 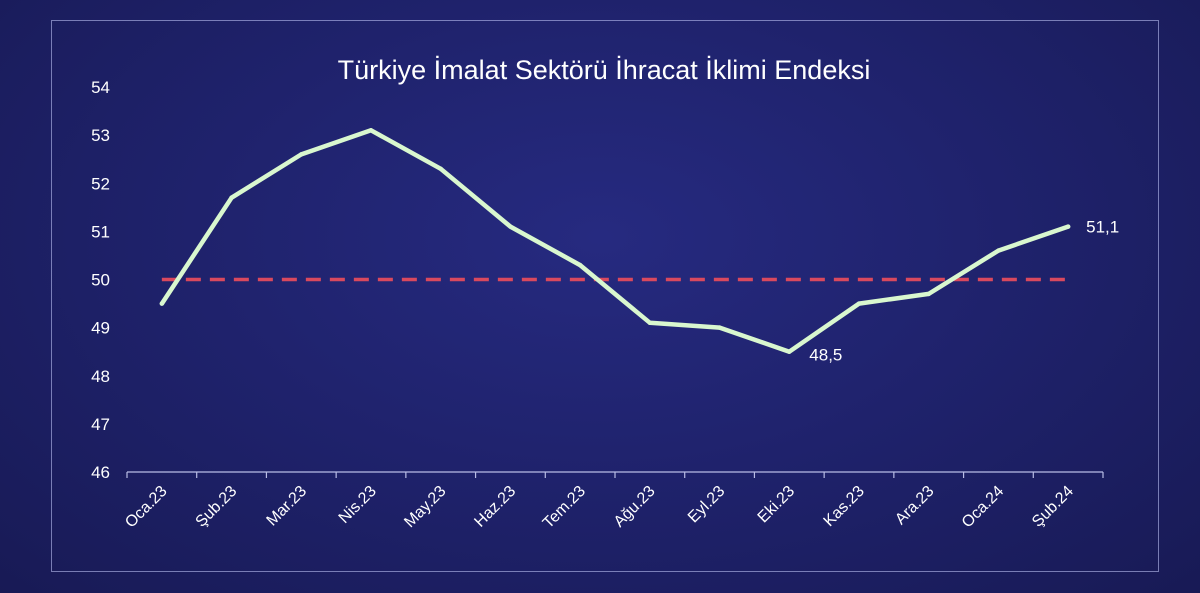 I want to click on x-tick-label: Oca.24, so click(x=983, y=507).